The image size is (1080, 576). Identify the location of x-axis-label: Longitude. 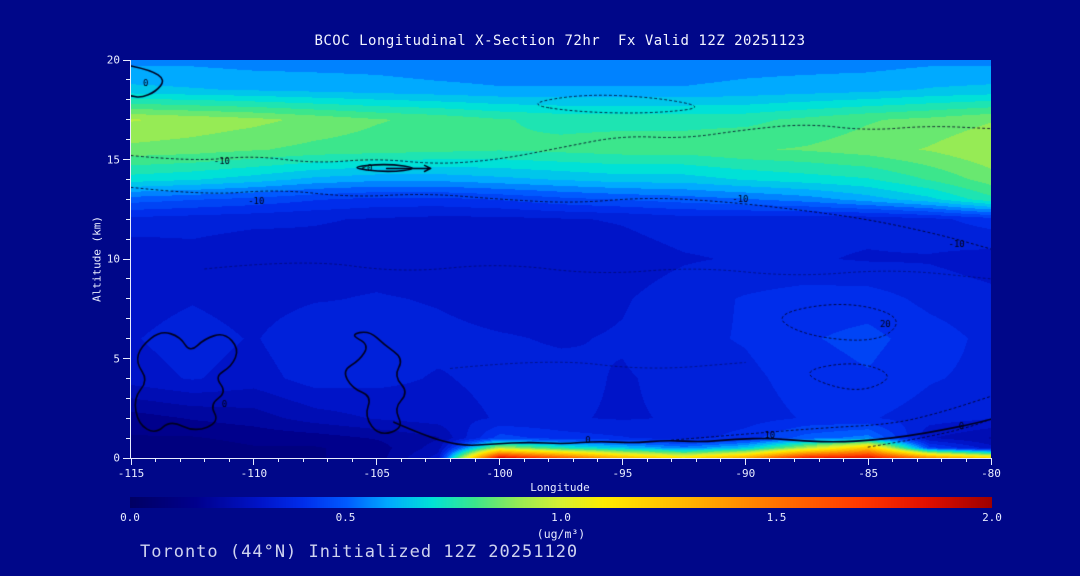
(560, 487).